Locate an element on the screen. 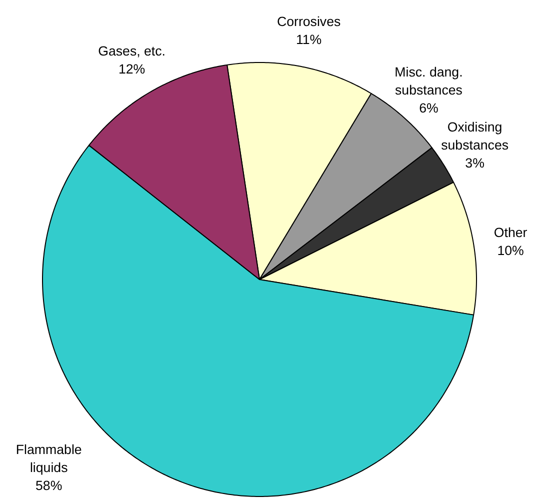  data-label: 10% is located at coordinates (510, 250).